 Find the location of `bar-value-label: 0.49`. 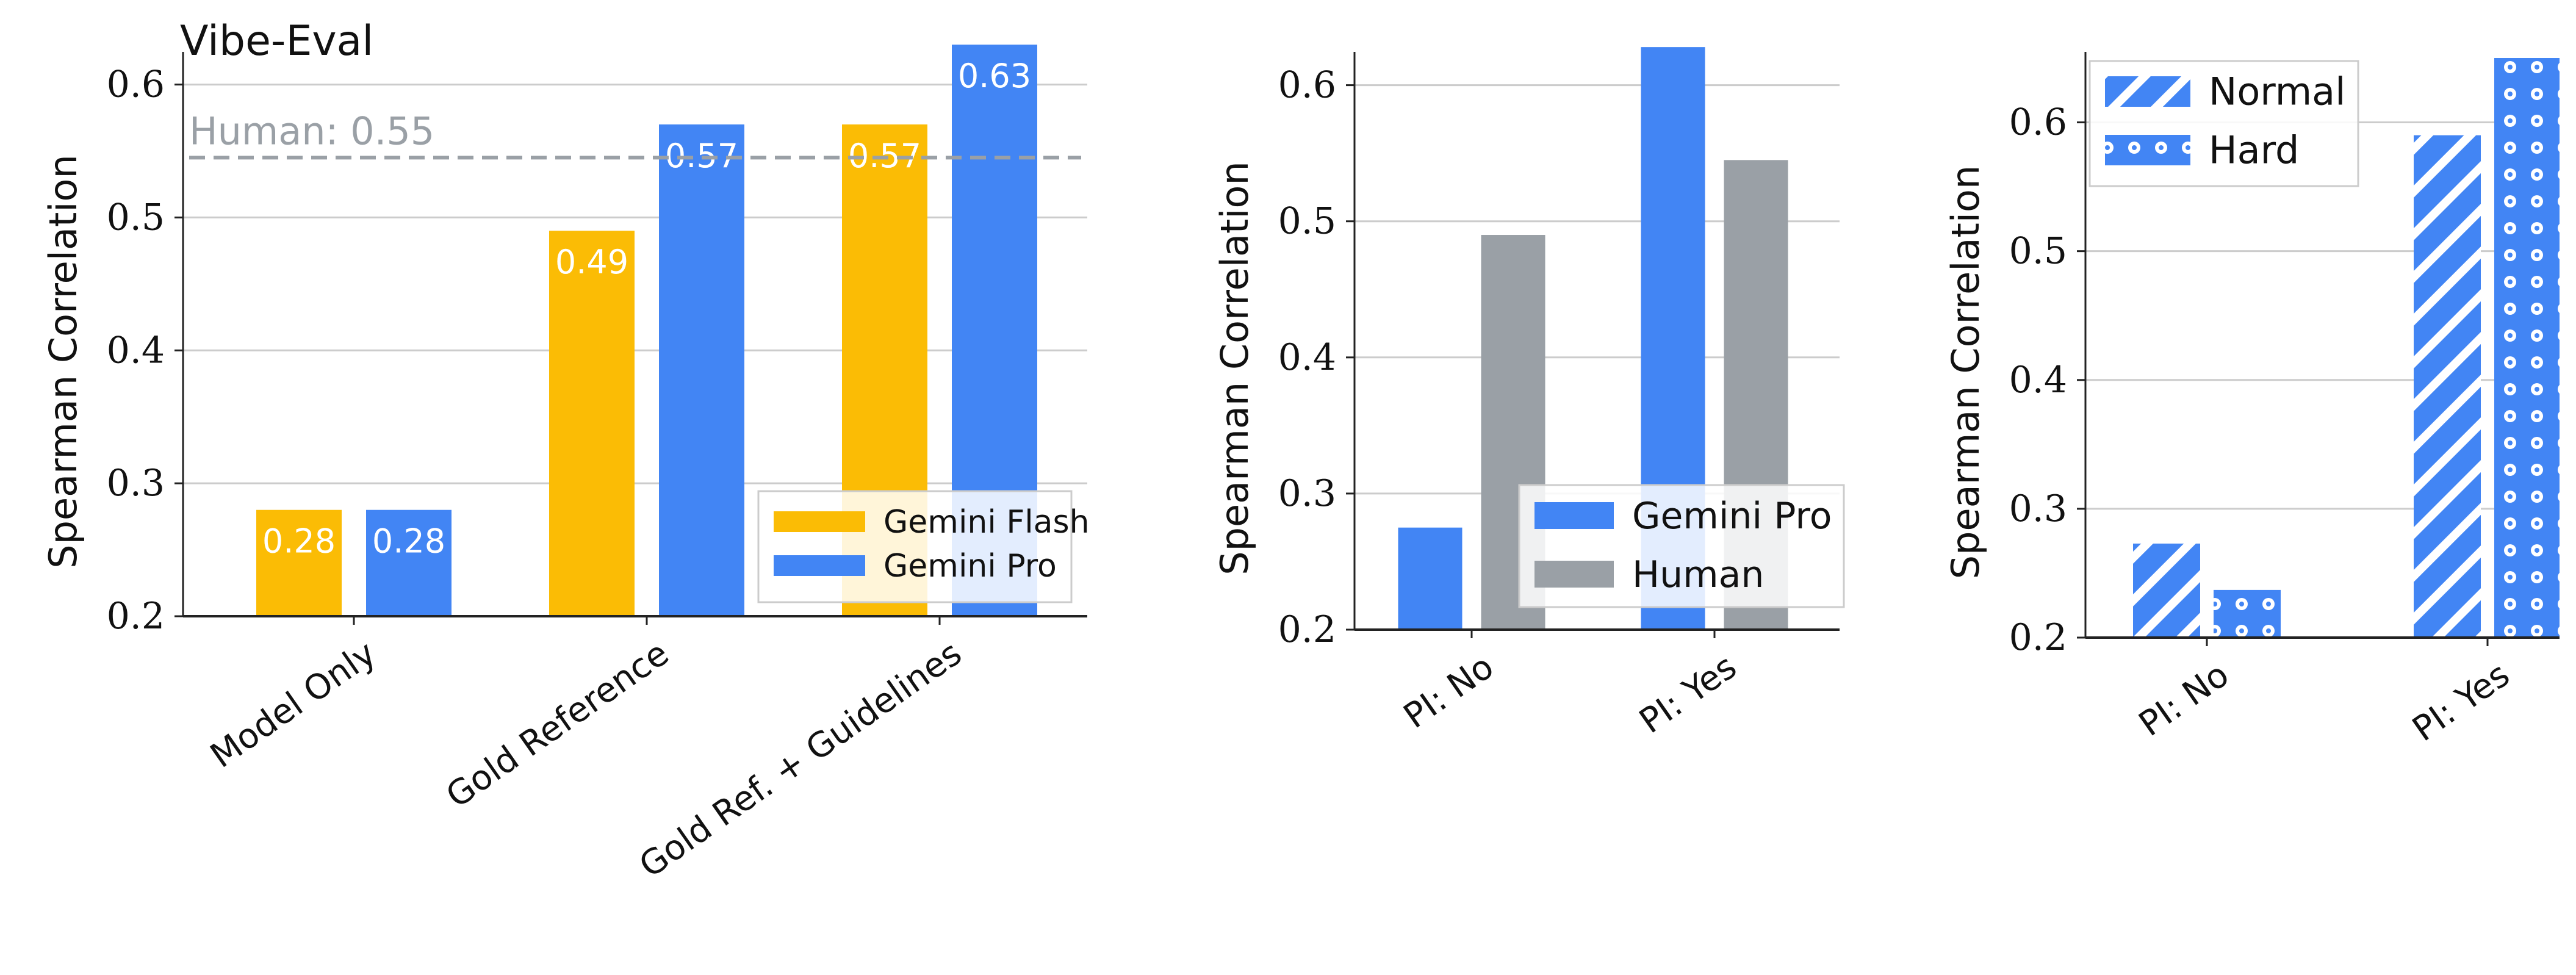

bar-value-label: 0.49 is located at coordinates (591, 262).